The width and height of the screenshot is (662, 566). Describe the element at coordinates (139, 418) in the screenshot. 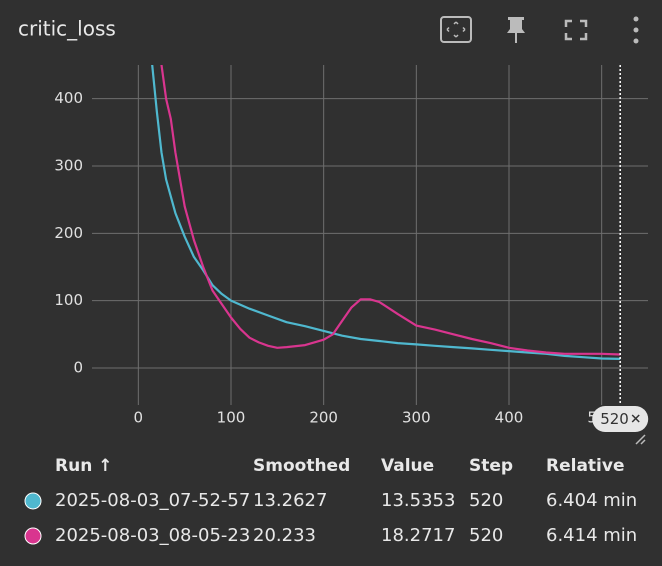

I see `x-tick-label: 0` at that location.